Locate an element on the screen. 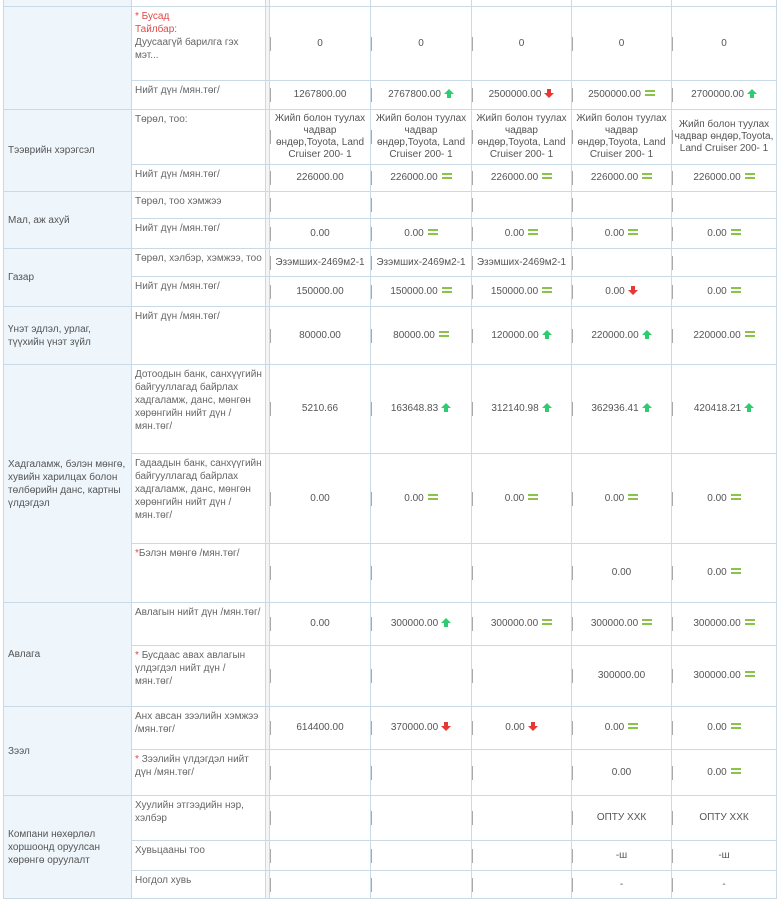 This screenshot has width=780, height=899. trend-down-icon is located at coordinates (549, 93).